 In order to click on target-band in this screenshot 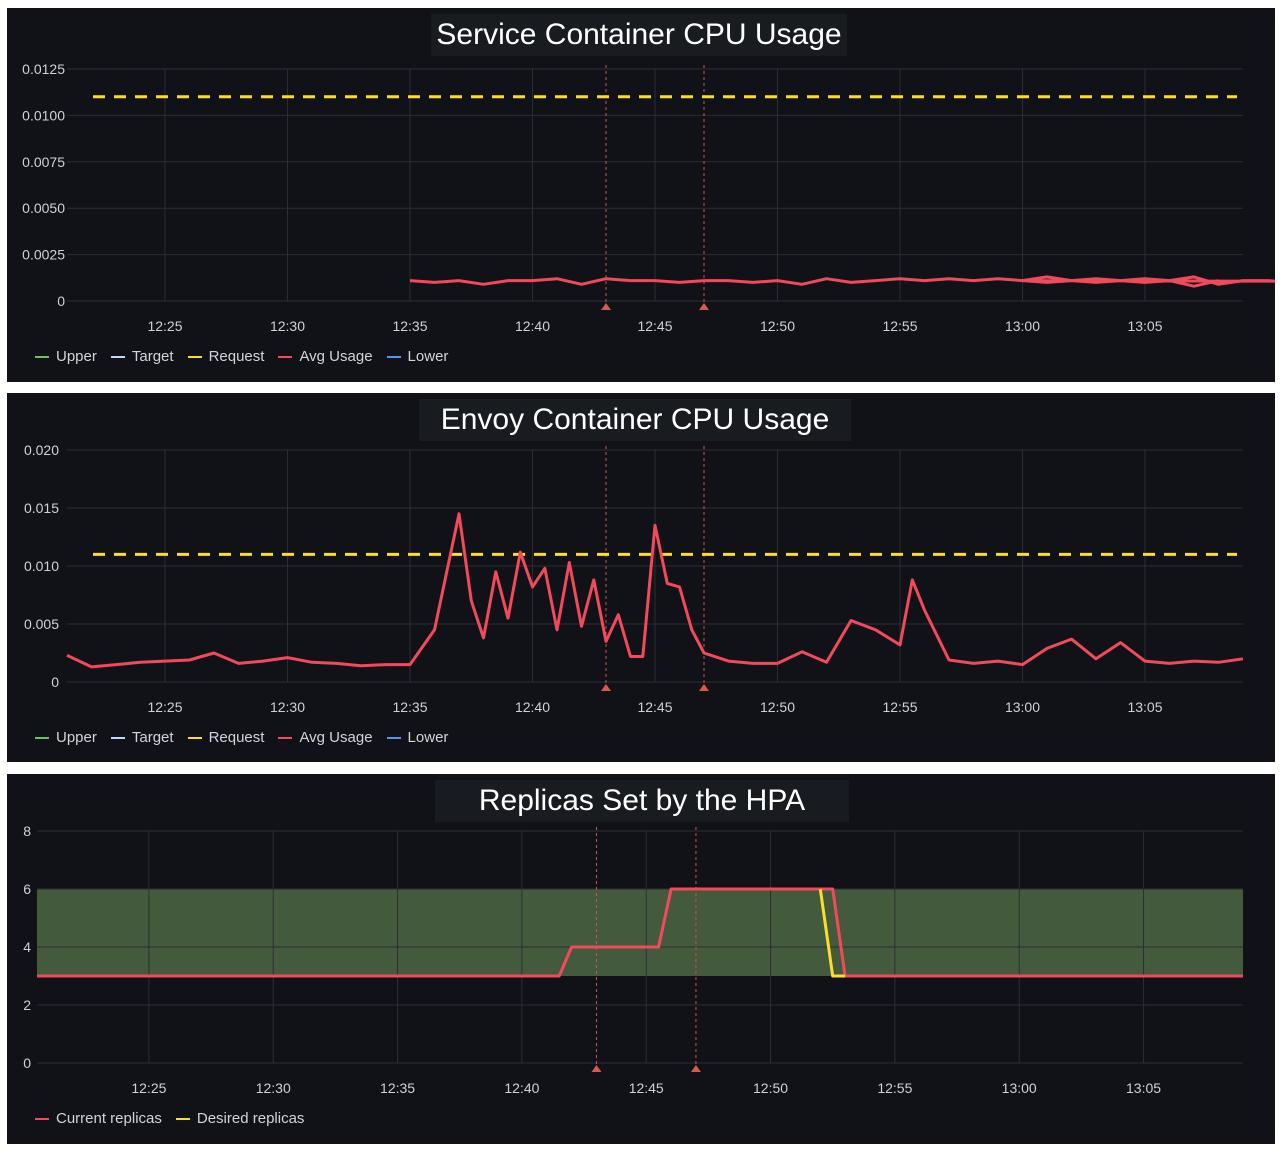, I will do `click(640, 932)`.